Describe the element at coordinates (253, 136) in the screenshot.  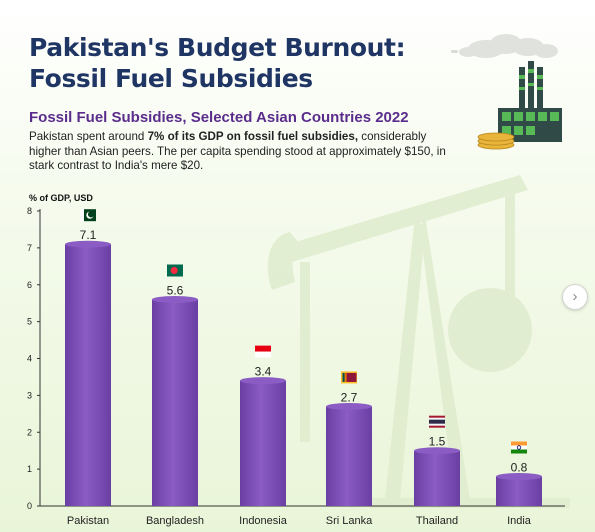
I see `description-highlight: 7% of its GDP on fossil fuel subsidies,` at that location.